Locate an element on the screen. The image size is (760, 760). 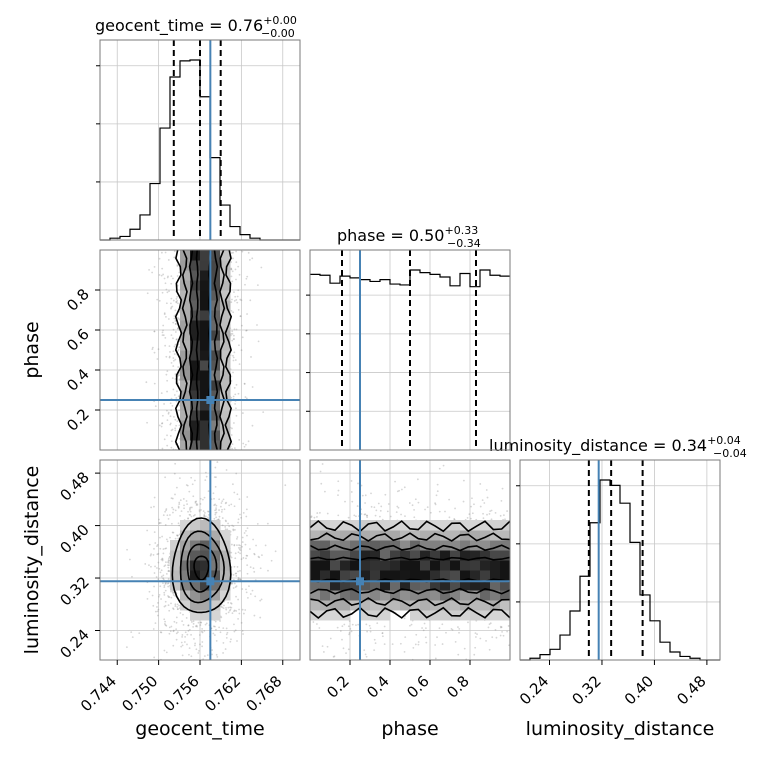
contour-geocent_time-vs-phase-3-left is located at coordinates (178, 350).